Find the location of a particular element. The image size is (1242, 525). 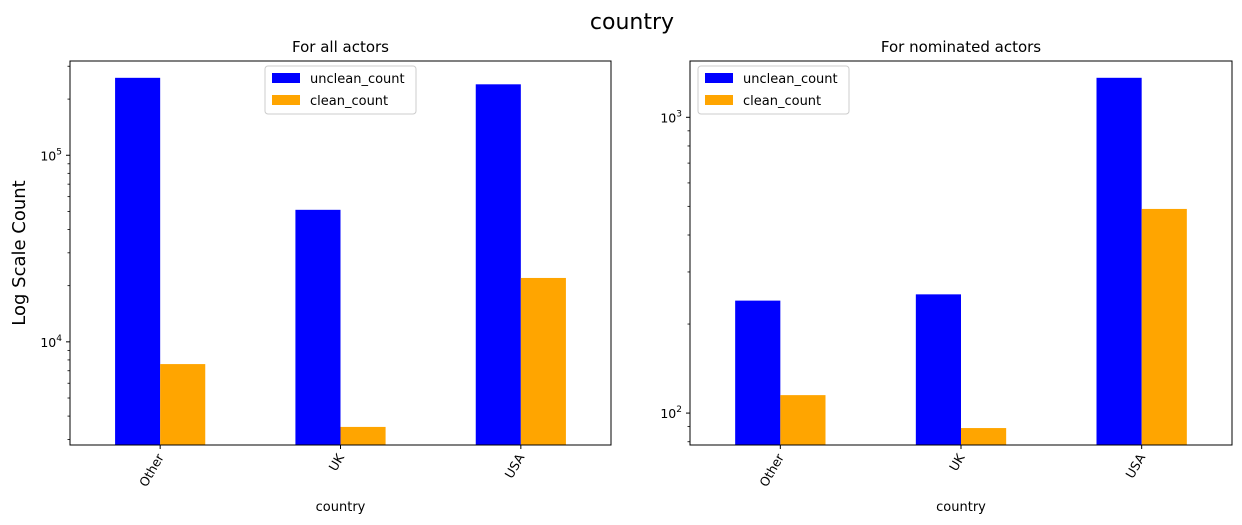

y-tick-label: 10⁴ is located at coordinates (51, 342).